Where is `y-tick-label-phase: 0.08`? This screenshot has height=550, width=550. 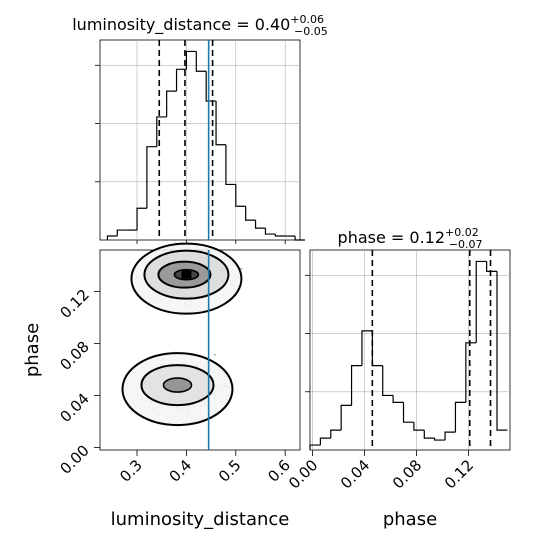 y-tick-label-phase: 0.08 is located at coordinates (74, 356).